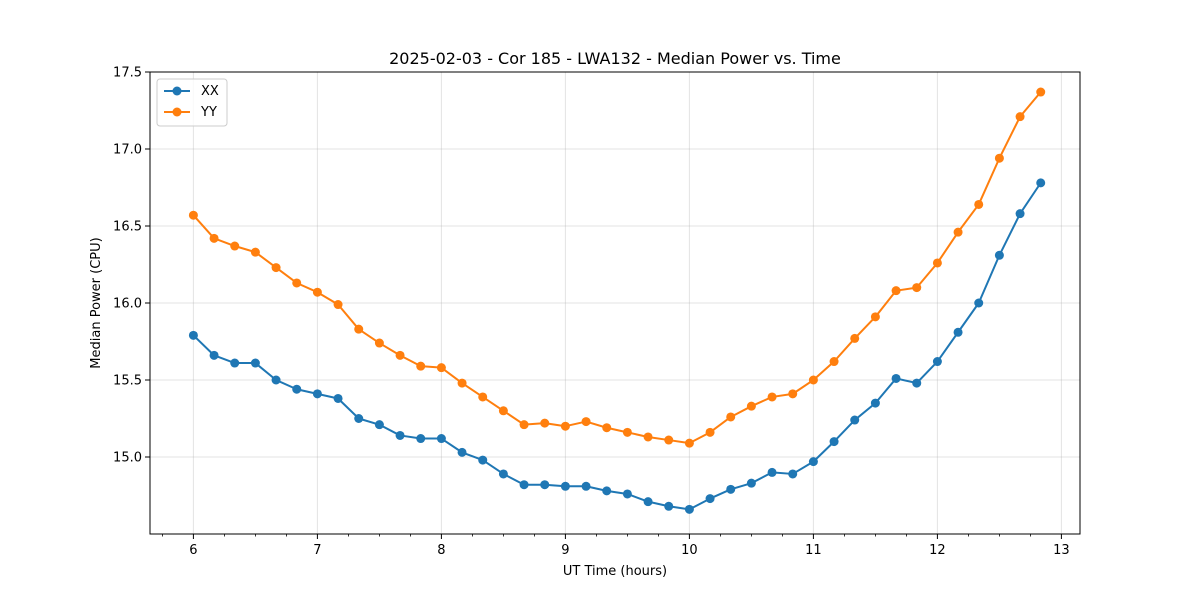 The width and height of the screenshot is (1200, 600). Describe the element at coordinates (127, 73) in the screenshot. I see `y-tick-label: 17.5` at that location.